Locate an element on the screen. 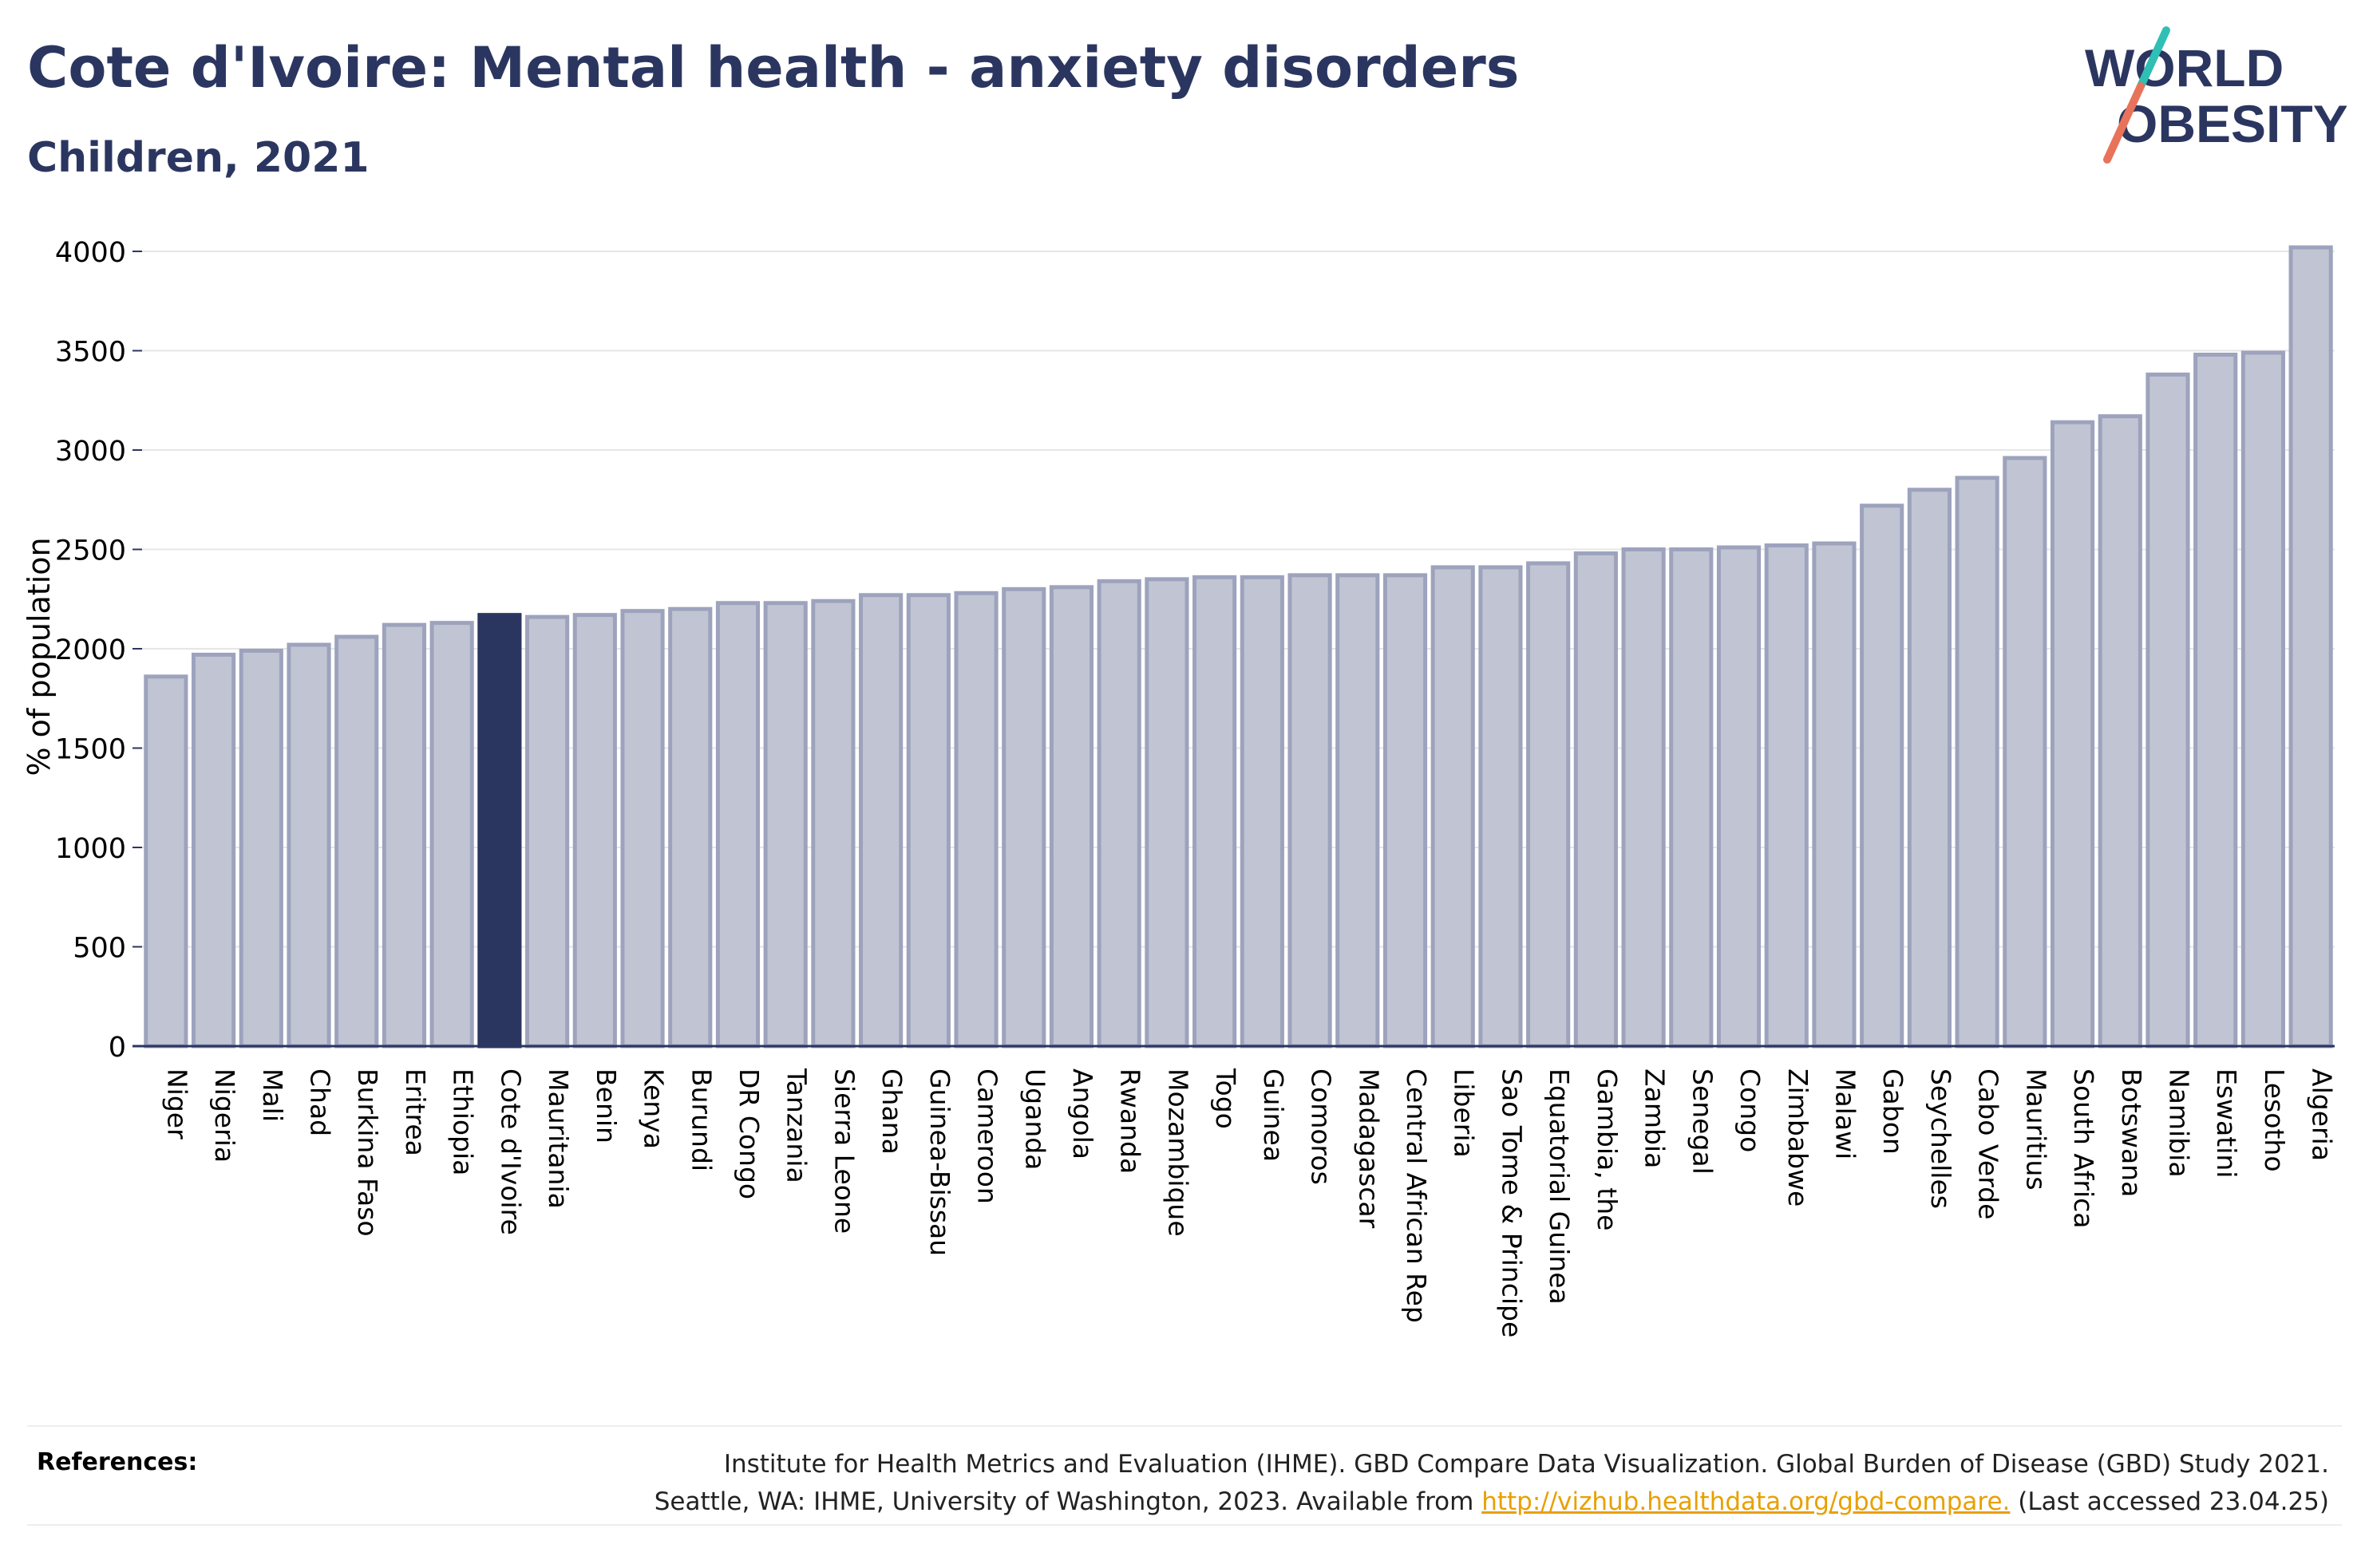  bar-sierra-leone is located at coordinates (833, 823).